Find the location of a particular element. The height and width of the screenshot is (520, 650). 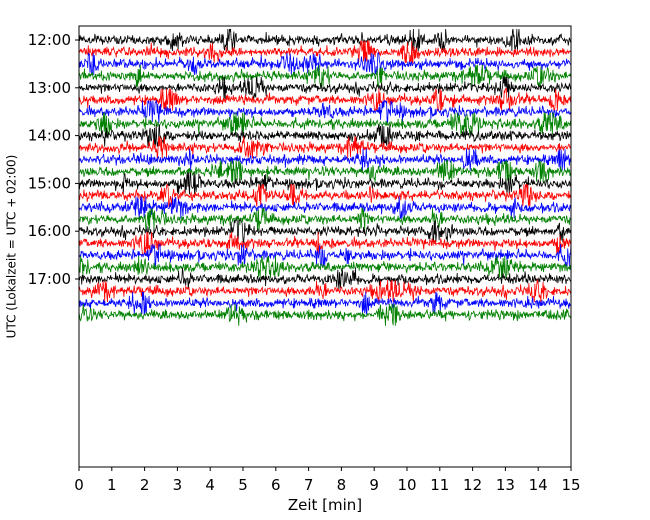

x-tick-label: 13 is located at coordinates (505, 485).